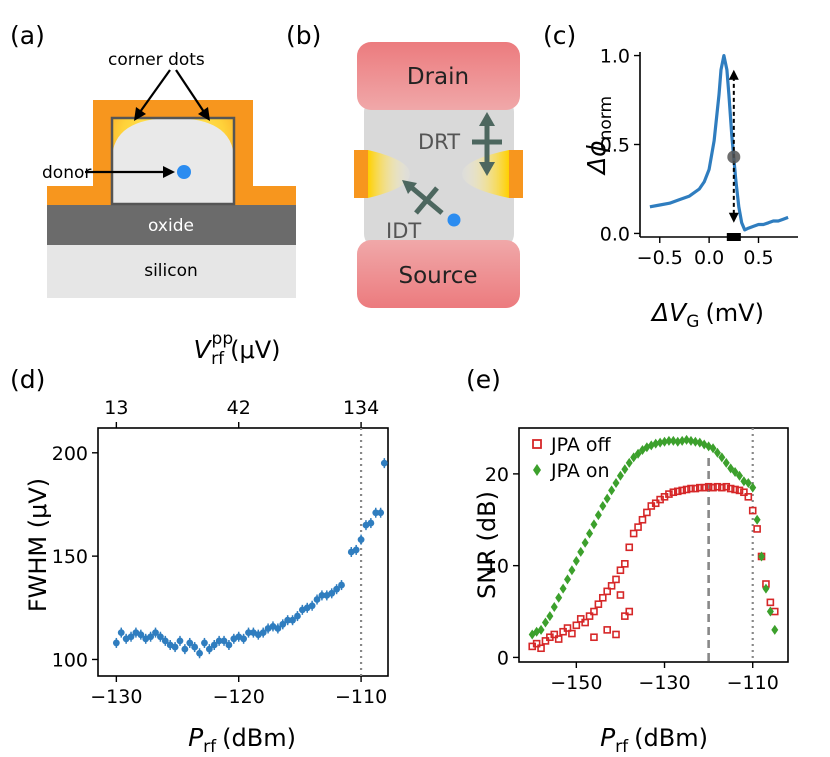  I want to click on c-ytick-label: 0.5, so click(615, 146).